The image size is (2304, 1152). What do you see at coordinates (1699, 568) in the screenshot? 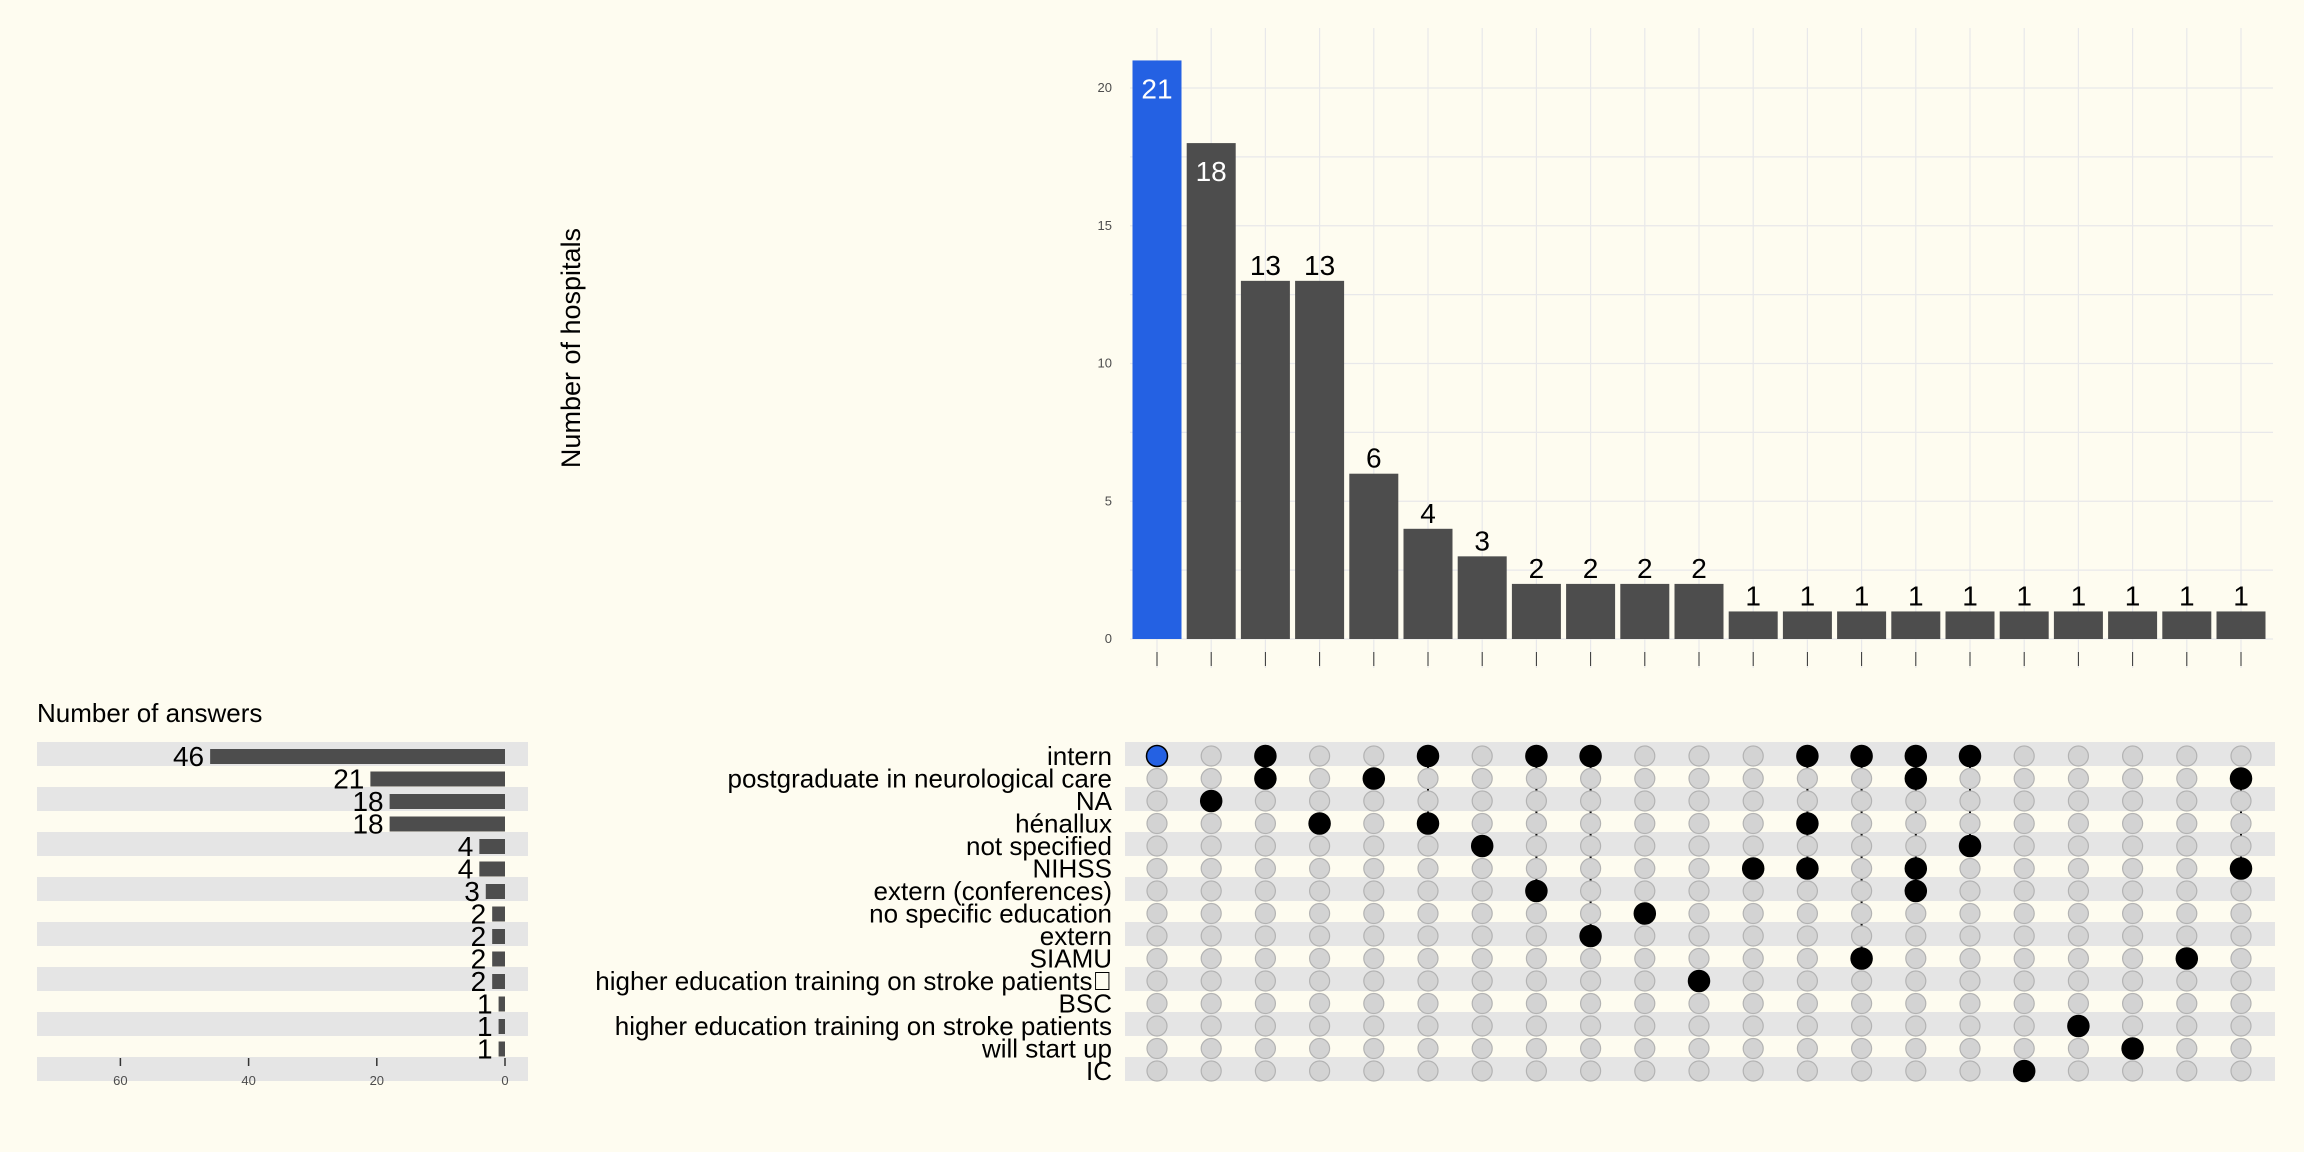
I see `bar-value-label: 2` at bounding box center [1699, 568].